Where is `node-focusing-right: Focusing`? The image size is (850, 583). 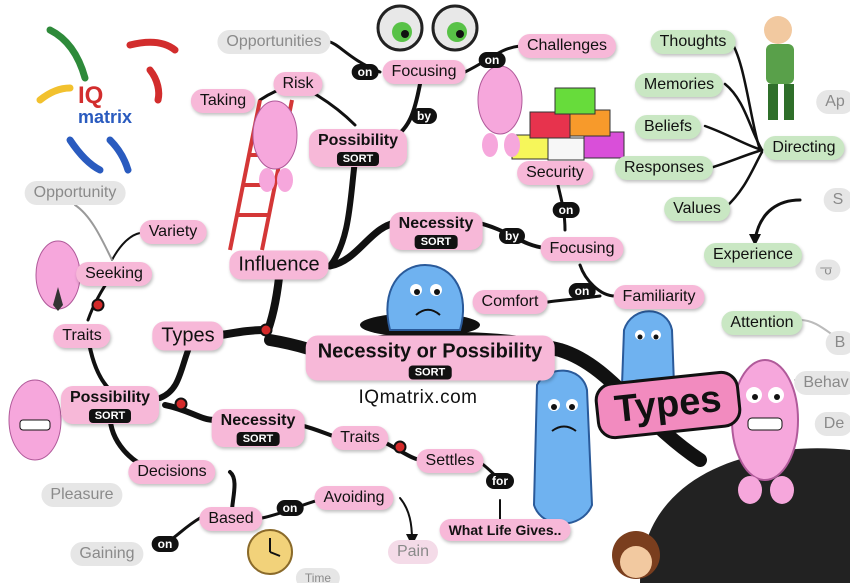
node-focusing-right: Focusing is located at coordinates (582, 249).